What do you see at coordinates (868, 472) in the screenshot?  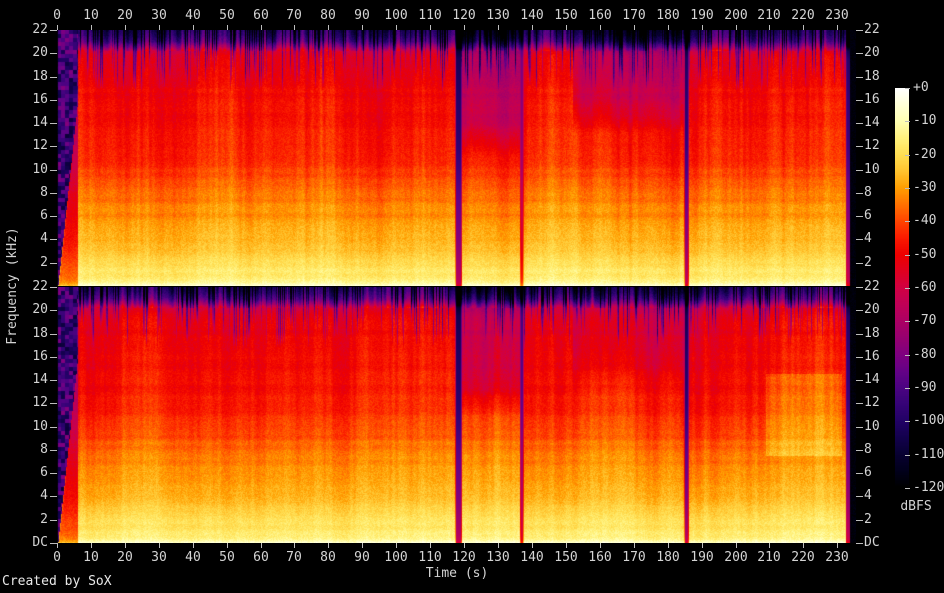 I see `frequency-tick-label: 6` at bounding box center [868, 472].